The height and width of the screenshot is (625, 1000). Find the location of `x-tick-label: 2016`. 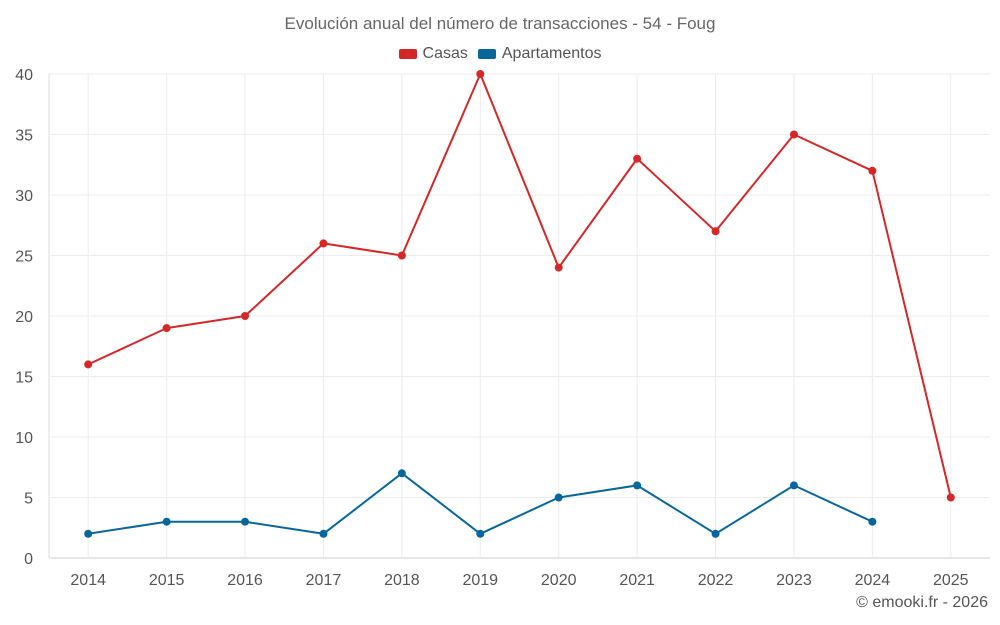

x-tick-label: 2016 is located at coordinates (245, 580).